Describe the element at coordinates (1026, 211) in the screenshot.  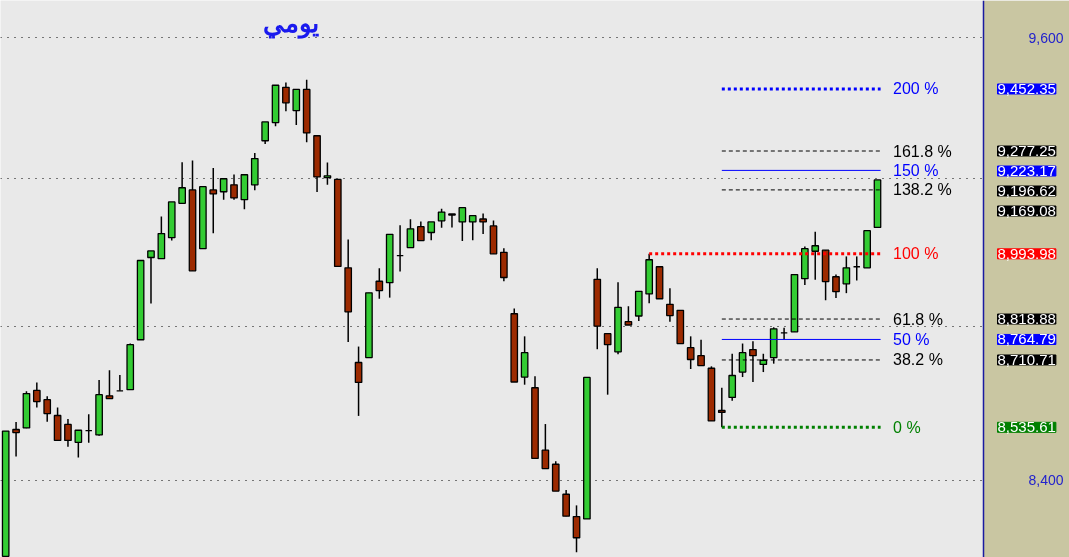
I see `annotation: 9,169.08` at that location.